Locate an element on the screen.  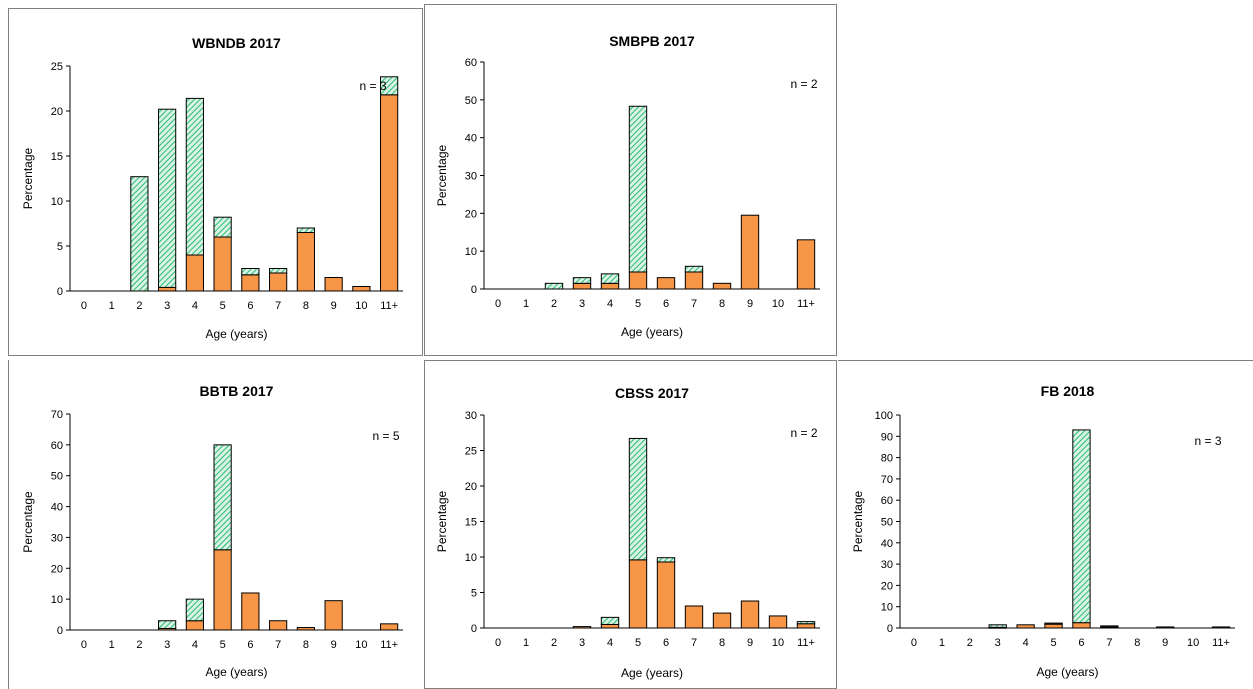
y-tick-label: 30 is located at coordinates (57, 538).